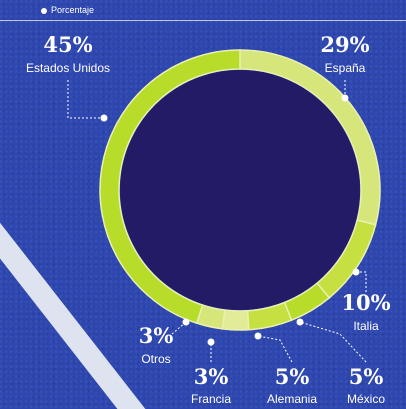 This screenshot has width=406, height=409. What do you see at coordinates (211, 376) in the screenshot?
I see `data-label-francia: 3%` at bounding box center [211, 376].